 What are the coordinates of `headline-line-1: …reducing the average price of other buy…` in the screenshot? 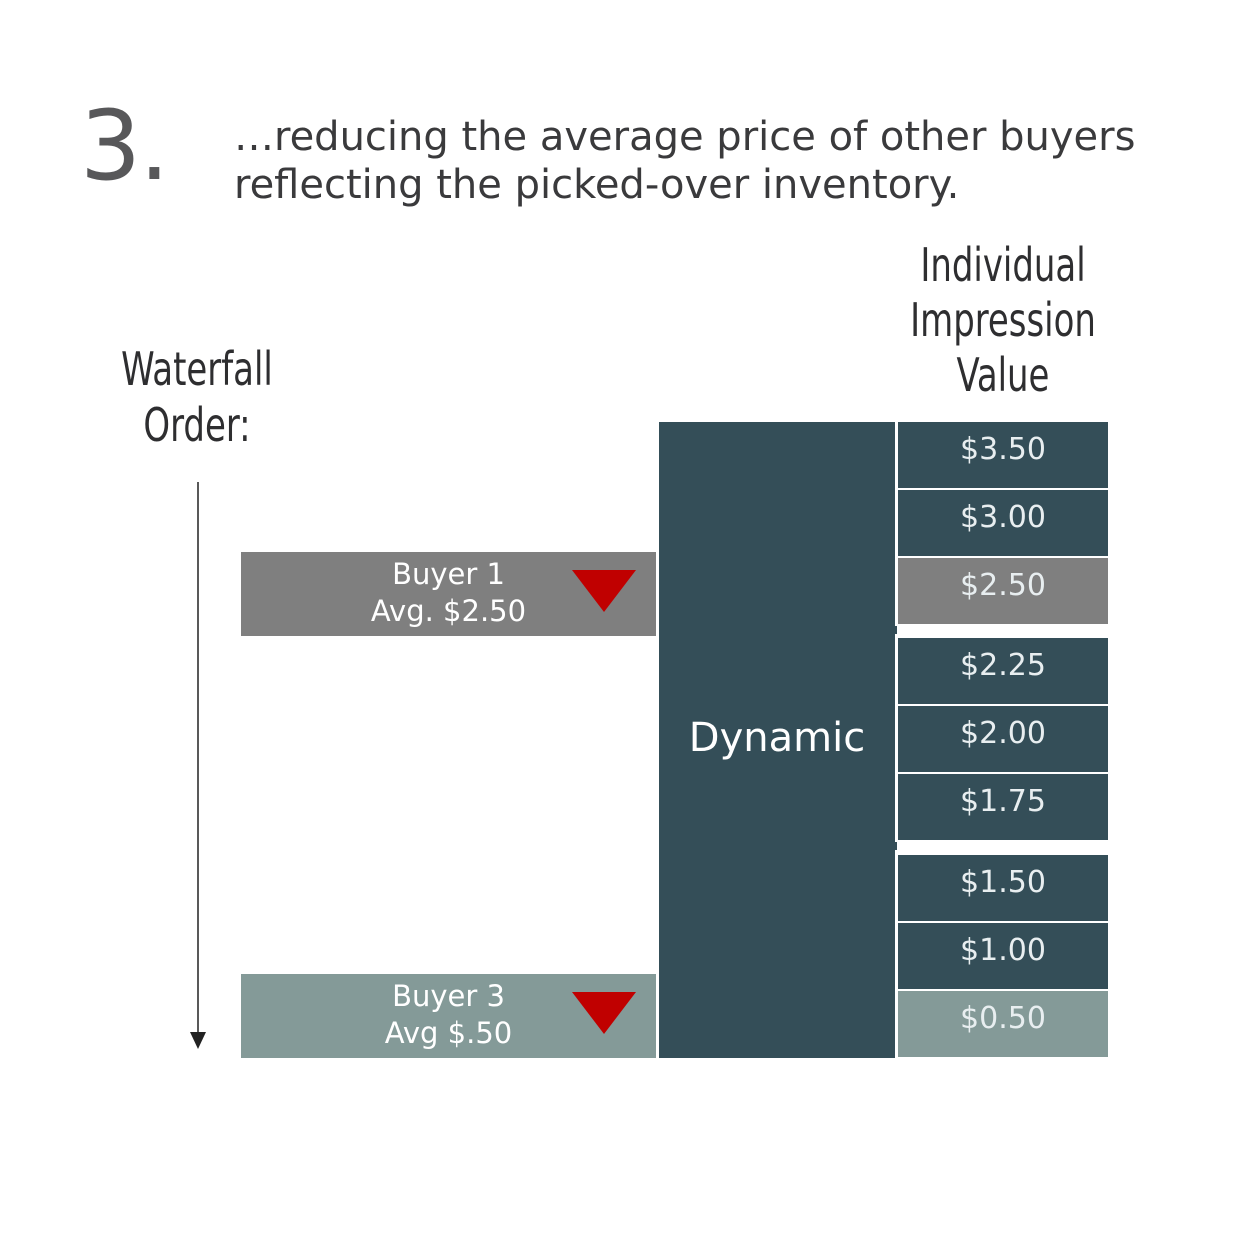 It's located at (685, 137).